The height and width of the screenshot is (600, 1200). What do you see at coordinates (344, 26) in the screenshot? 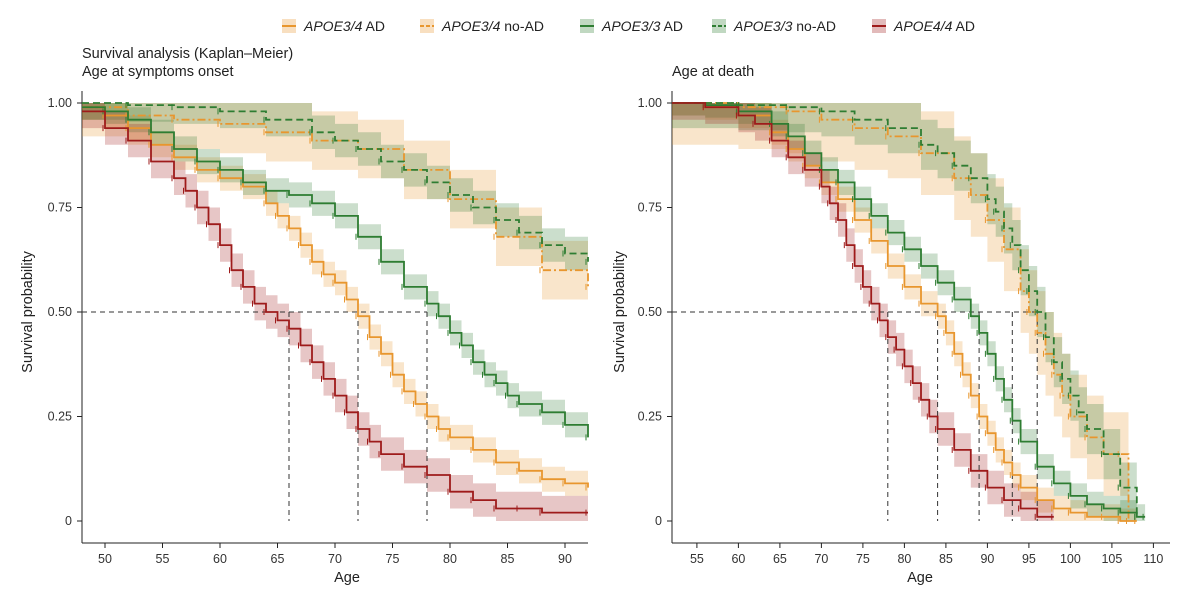
I see `legend-label: APOE3/4 AD` at bounding box center [344, 26].